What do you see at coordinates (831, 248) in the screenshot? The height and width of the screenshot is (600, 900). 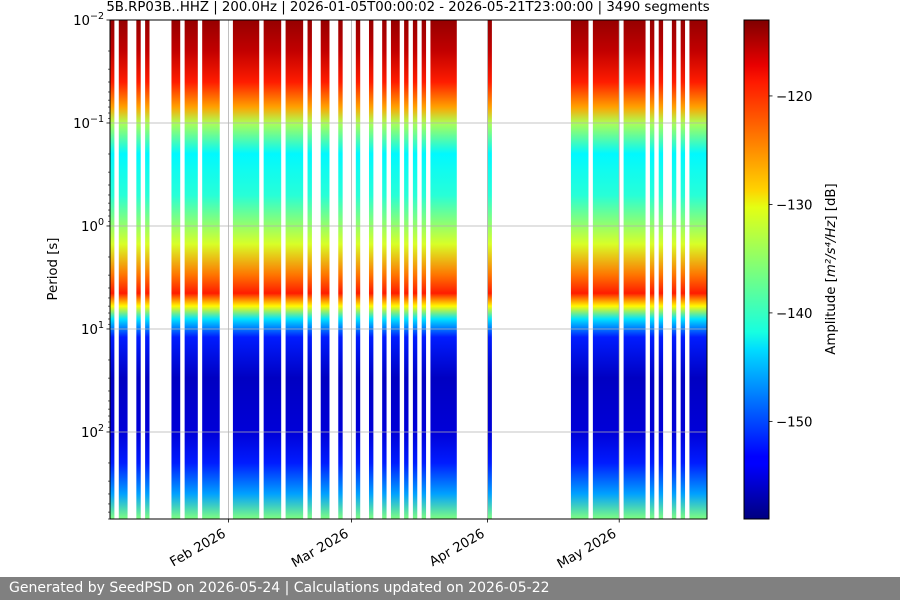 I see `colorbar-label-unit: m²/s⁴/Hz` at bounding box center [831, 248].